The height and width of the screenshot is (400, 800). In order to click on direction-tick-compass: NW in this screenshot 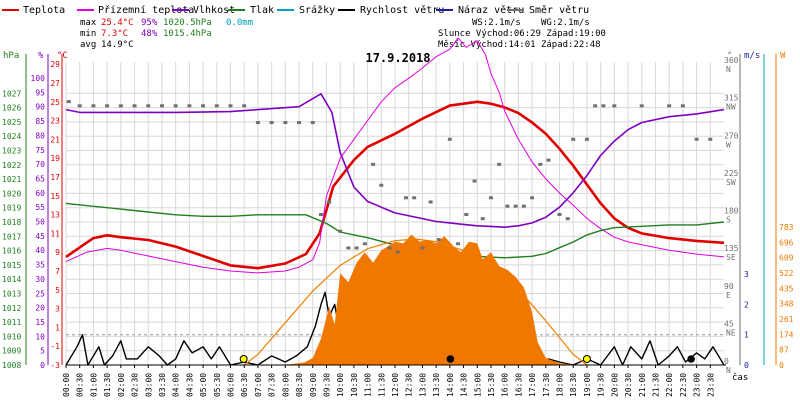, I will do `click(731, 107)`.